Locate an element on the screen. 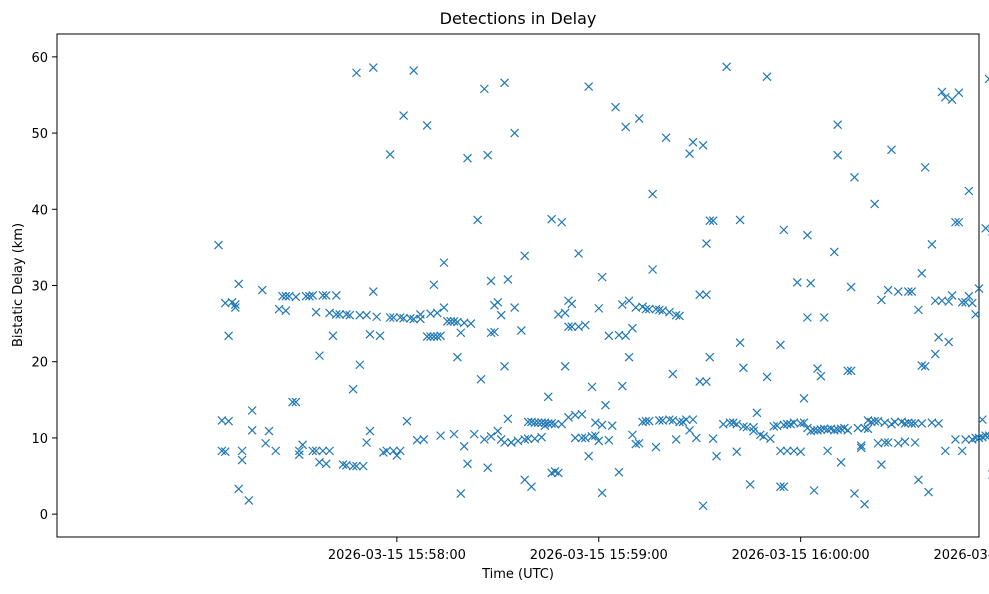 The width and height of the screenshot is (989, 594). chart-title: Detections in Delay is located at coordinates (518, 18).